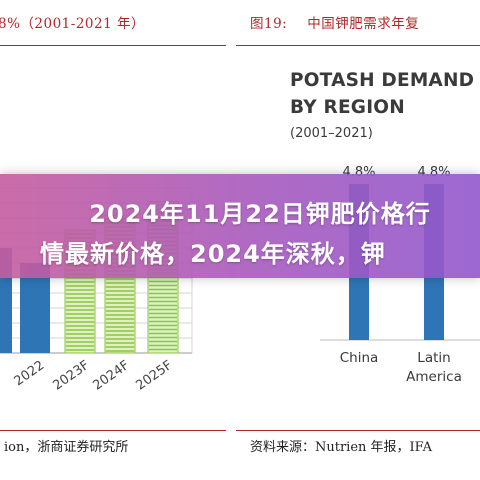 This screenshot has width=480, height=480. What do you see at coordinates (35, 308) in the screenshot?
I see `bar` at bounding box center [35, 308].